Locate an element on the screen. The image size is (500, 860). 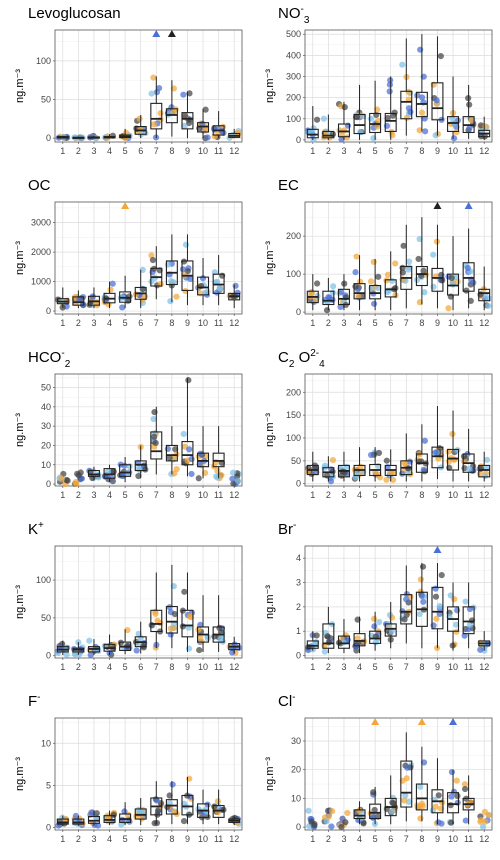
y-tick-label: 3 is located at coordinates (298, 583).